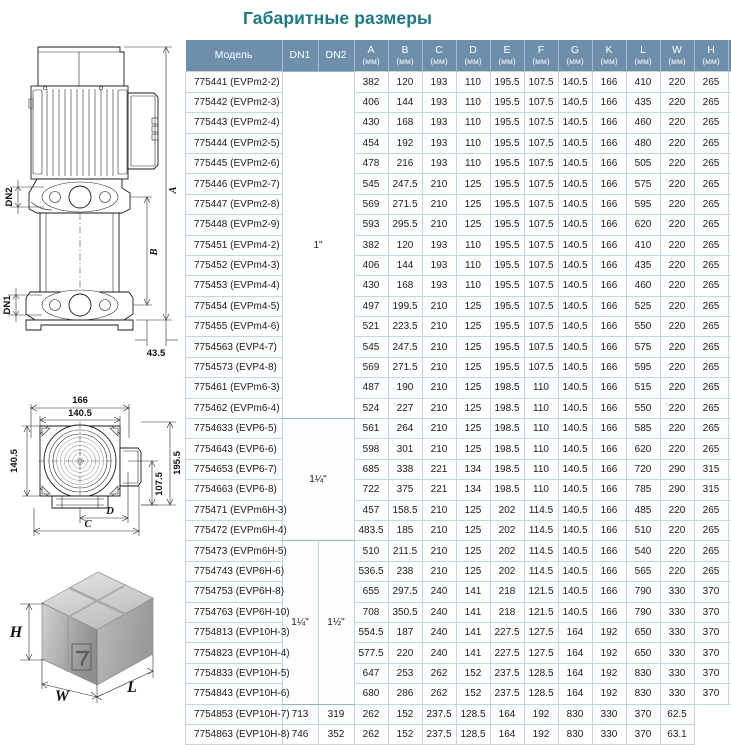  I want to click on cell-d: 110, so click(473, 245).